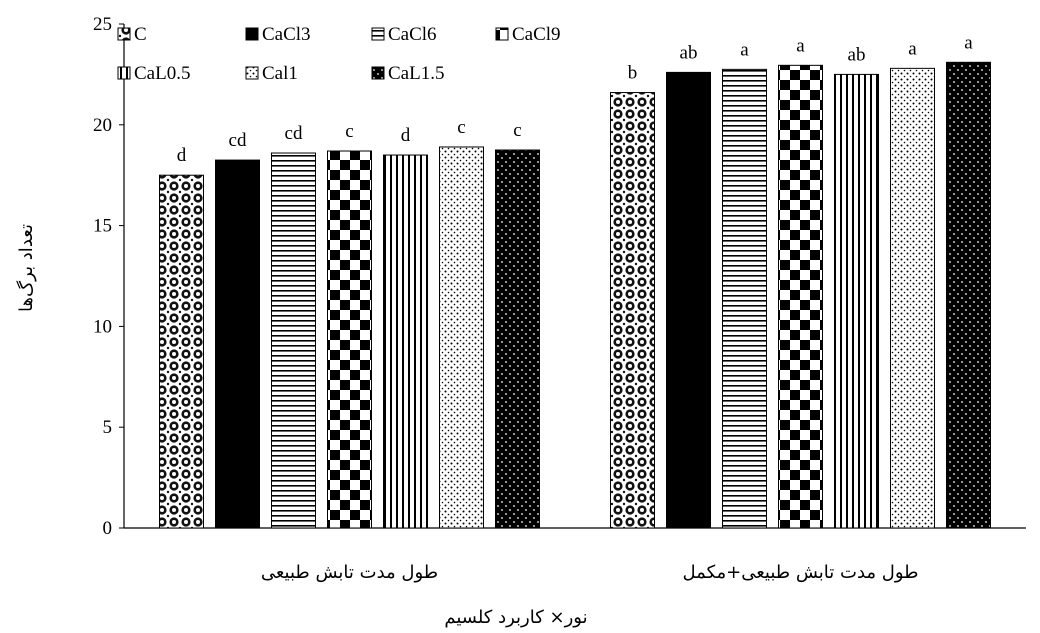 This screenshot has width=1040, height=633. What do you see at coordinates (416, 73) in the screenshot?
I see `legend-label: CaL1.5` at bounding box center [416, 73].